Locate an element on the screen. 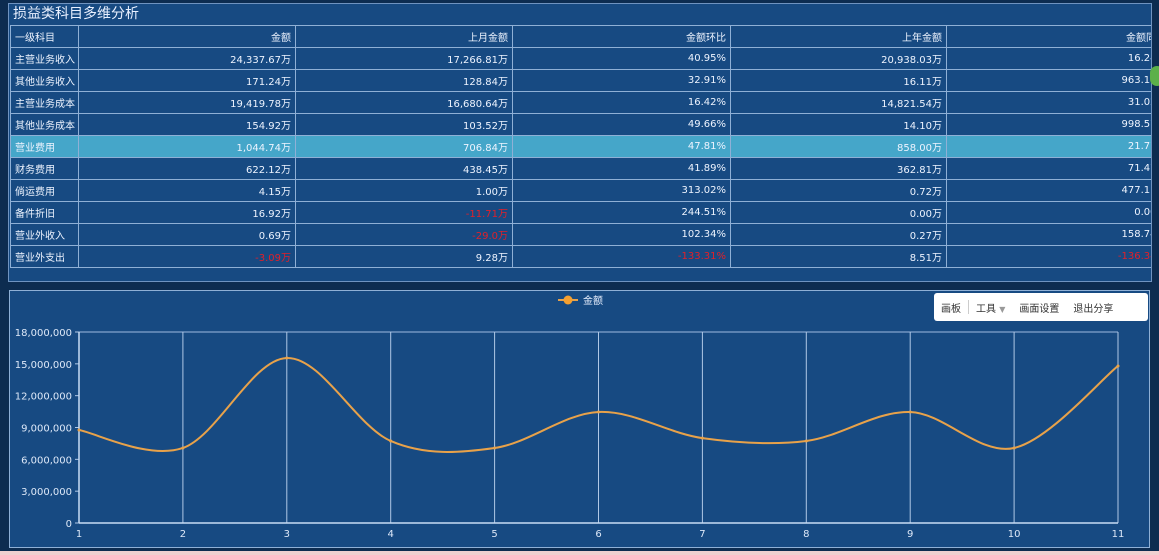 Image resolution: width=1159 pixels, height=555 pixels. row-label: 其他业务成本 is located at coordinates (44, 124).